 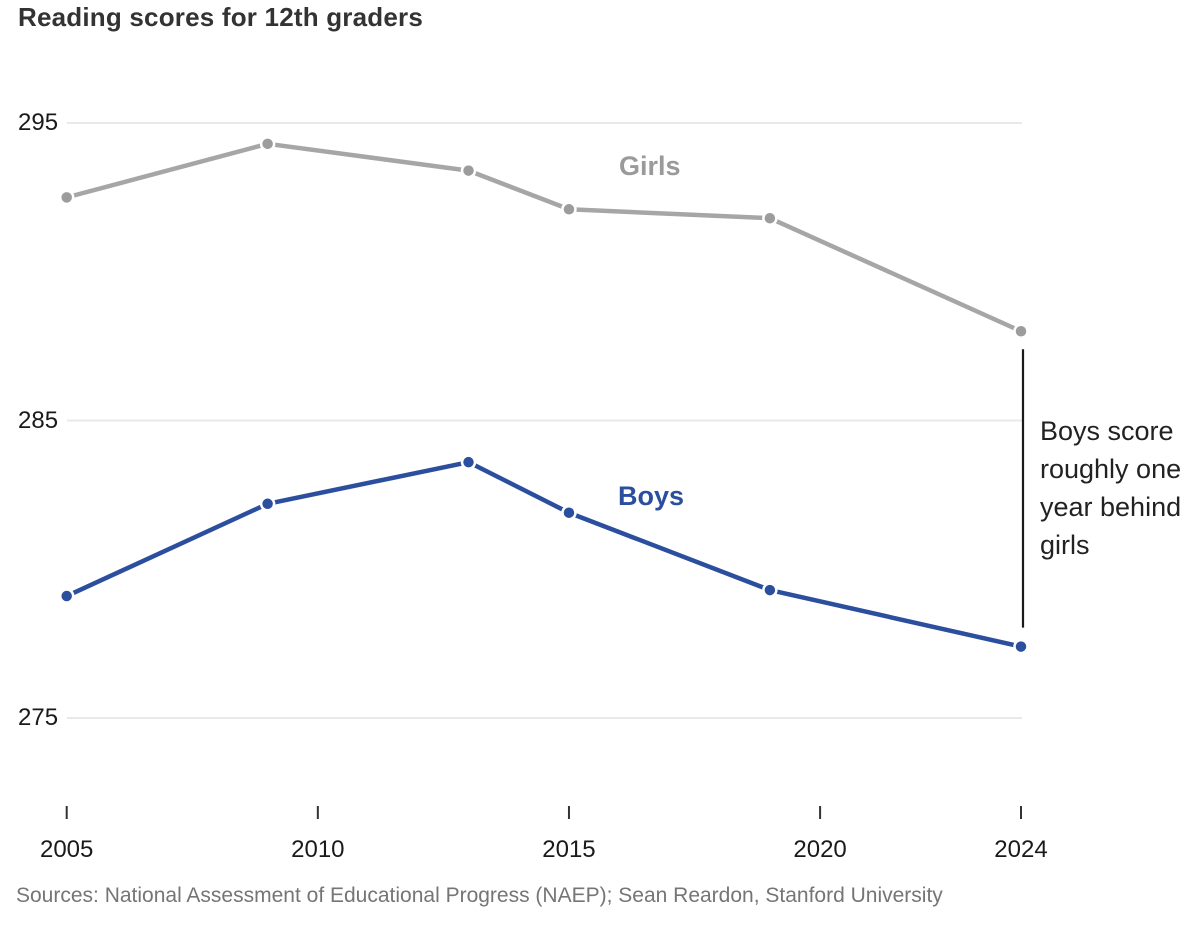 What do you see at coordinates (267, 504) in the screenshot?
I see `boys-point-2009` at bounding box center [267, 504].